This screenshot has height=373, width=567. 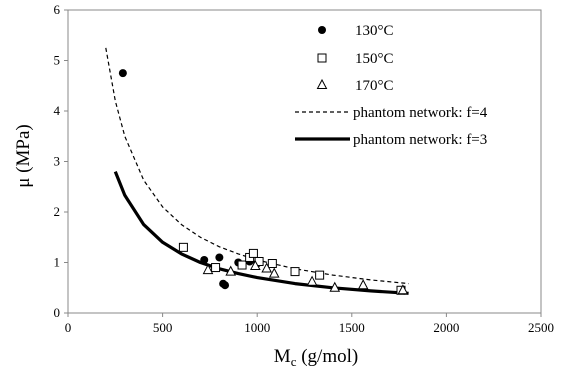 What do you see at coordinates (163, 327) in the screenshot?
I see `x-tick-label: 500` at bounding box center [163, 327].